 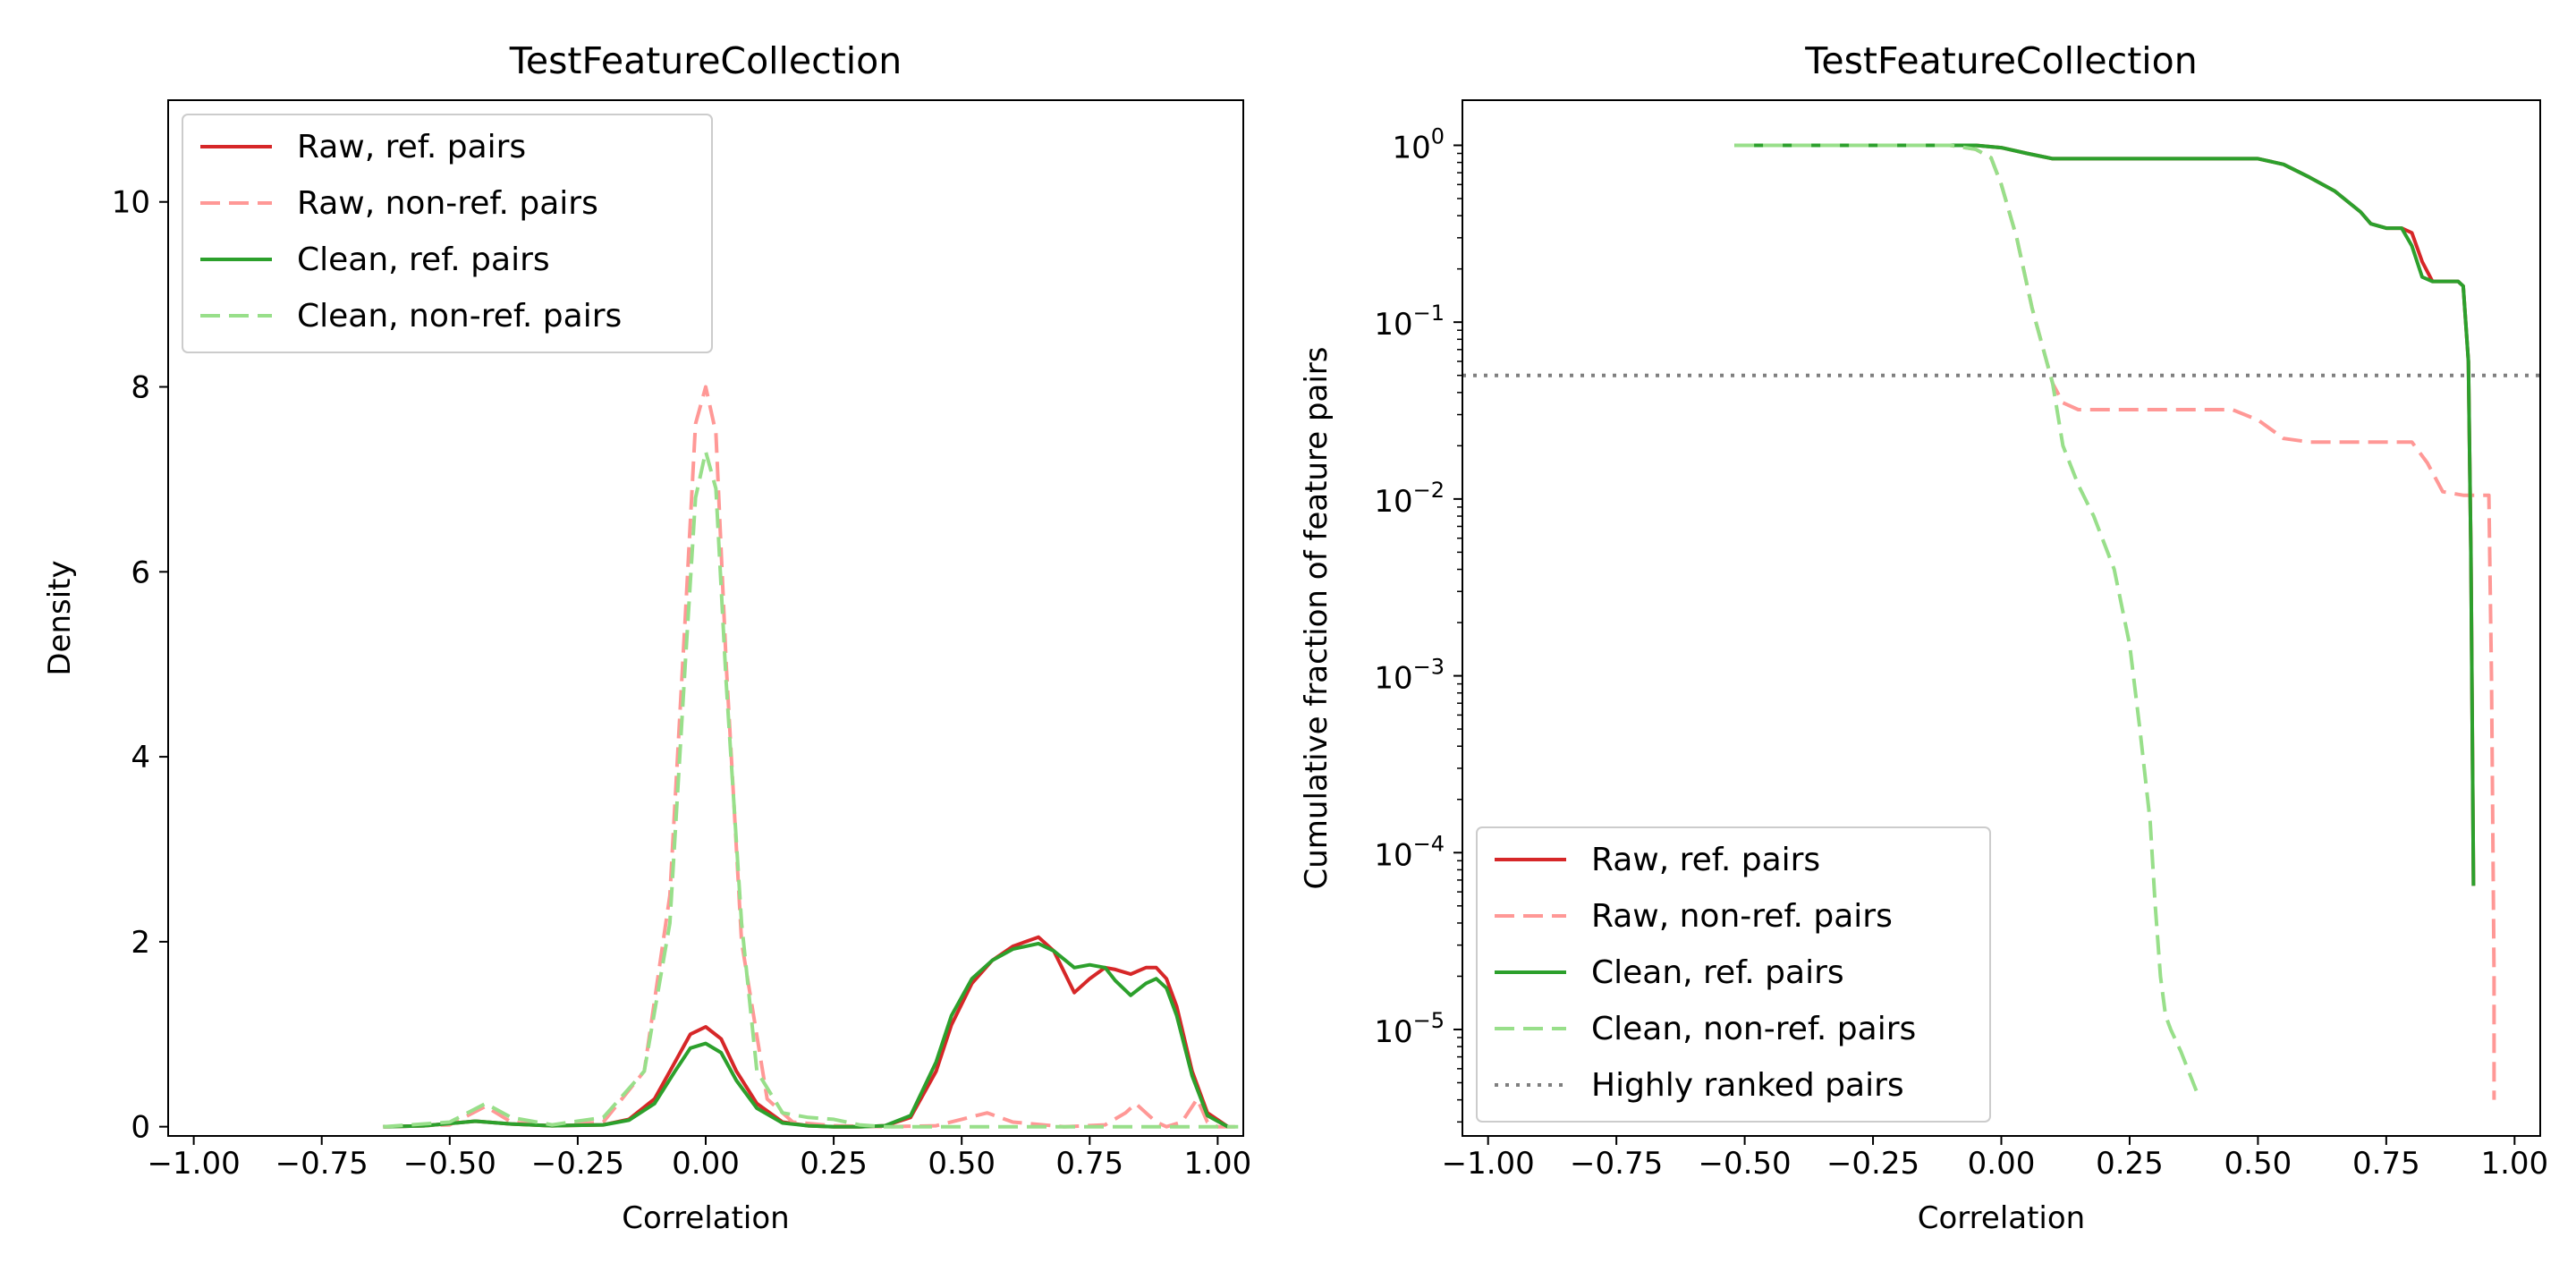 What do you see at coordinates (140, 388) in the screenshot?
I see `y-tick-label: 8` at bounding box center [140, 388].